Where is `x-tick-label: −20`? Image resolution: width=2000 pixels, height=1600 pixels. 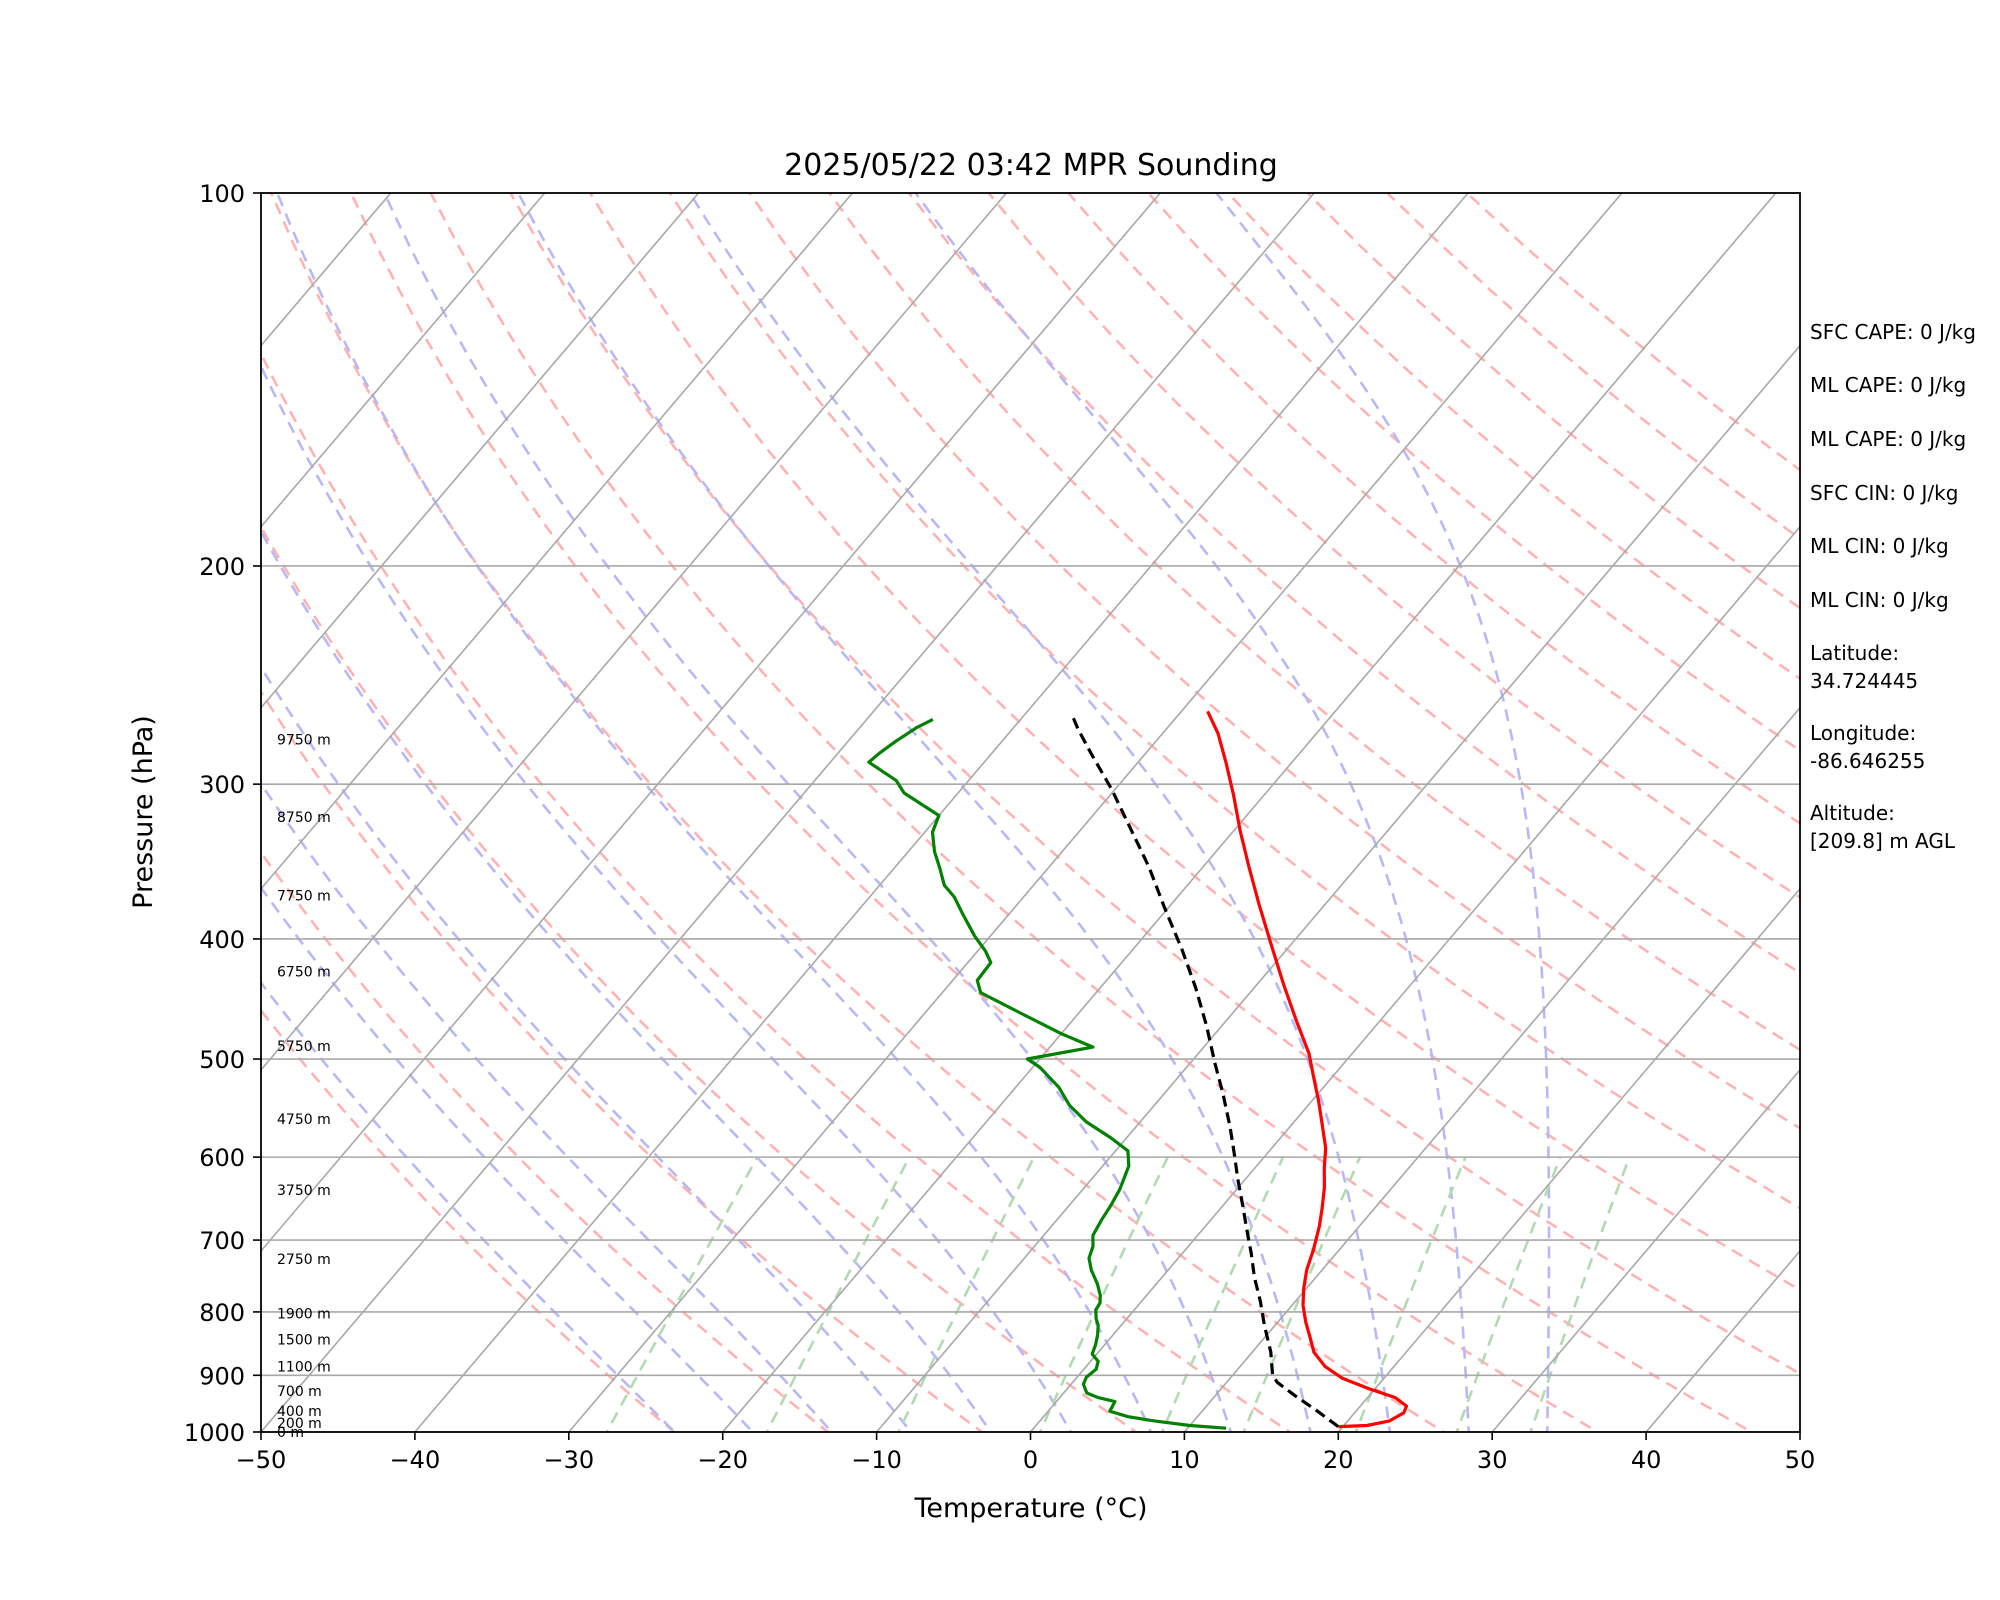 x-tick-label: −20 is located at coordinates (722, 1460).